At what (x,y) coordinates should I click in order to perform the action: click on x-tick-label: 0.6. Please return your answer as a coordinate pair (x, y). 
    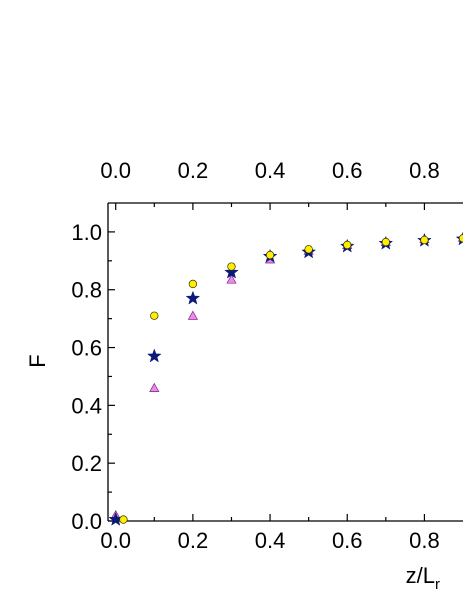
    Looking at the image, I should click on (347, 540).